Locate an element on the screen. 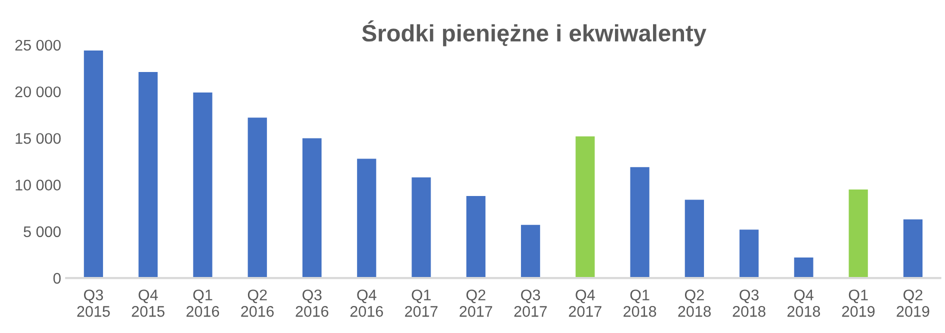 Image resolution: width=945 pixels, height=333 pixels. x-tick-label: Q3 2015 is located at coordinates (93, 303).